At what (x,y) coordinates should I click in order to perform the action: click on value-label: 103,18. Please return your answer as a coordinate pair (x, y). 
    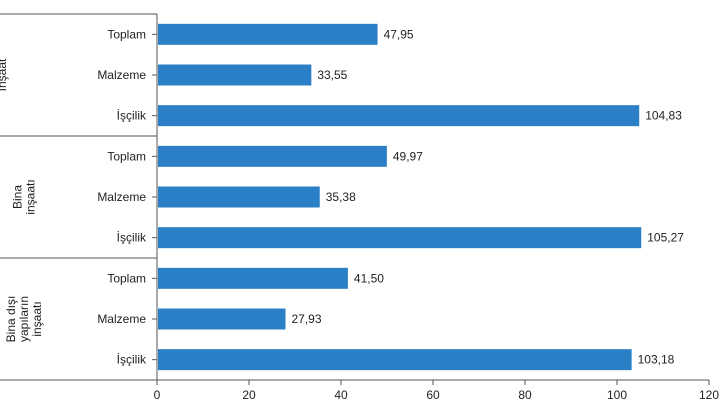
    Looking at the image, I should click on (656, 360).